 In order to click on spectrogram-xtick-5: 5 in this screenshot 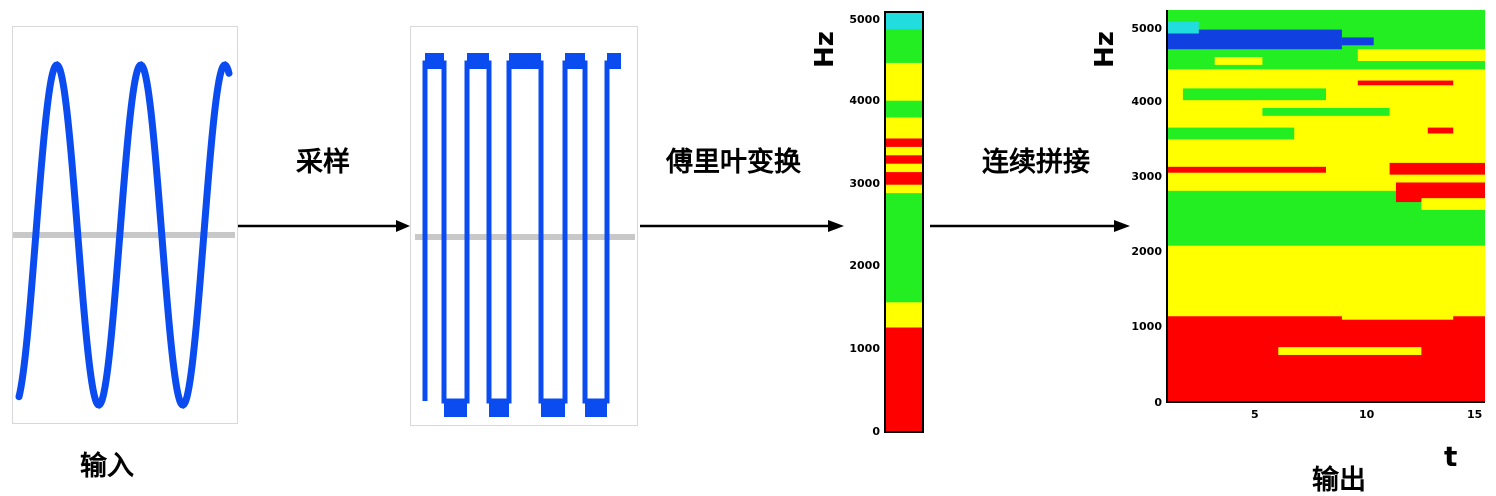, I will do `click(1255, 414)`.